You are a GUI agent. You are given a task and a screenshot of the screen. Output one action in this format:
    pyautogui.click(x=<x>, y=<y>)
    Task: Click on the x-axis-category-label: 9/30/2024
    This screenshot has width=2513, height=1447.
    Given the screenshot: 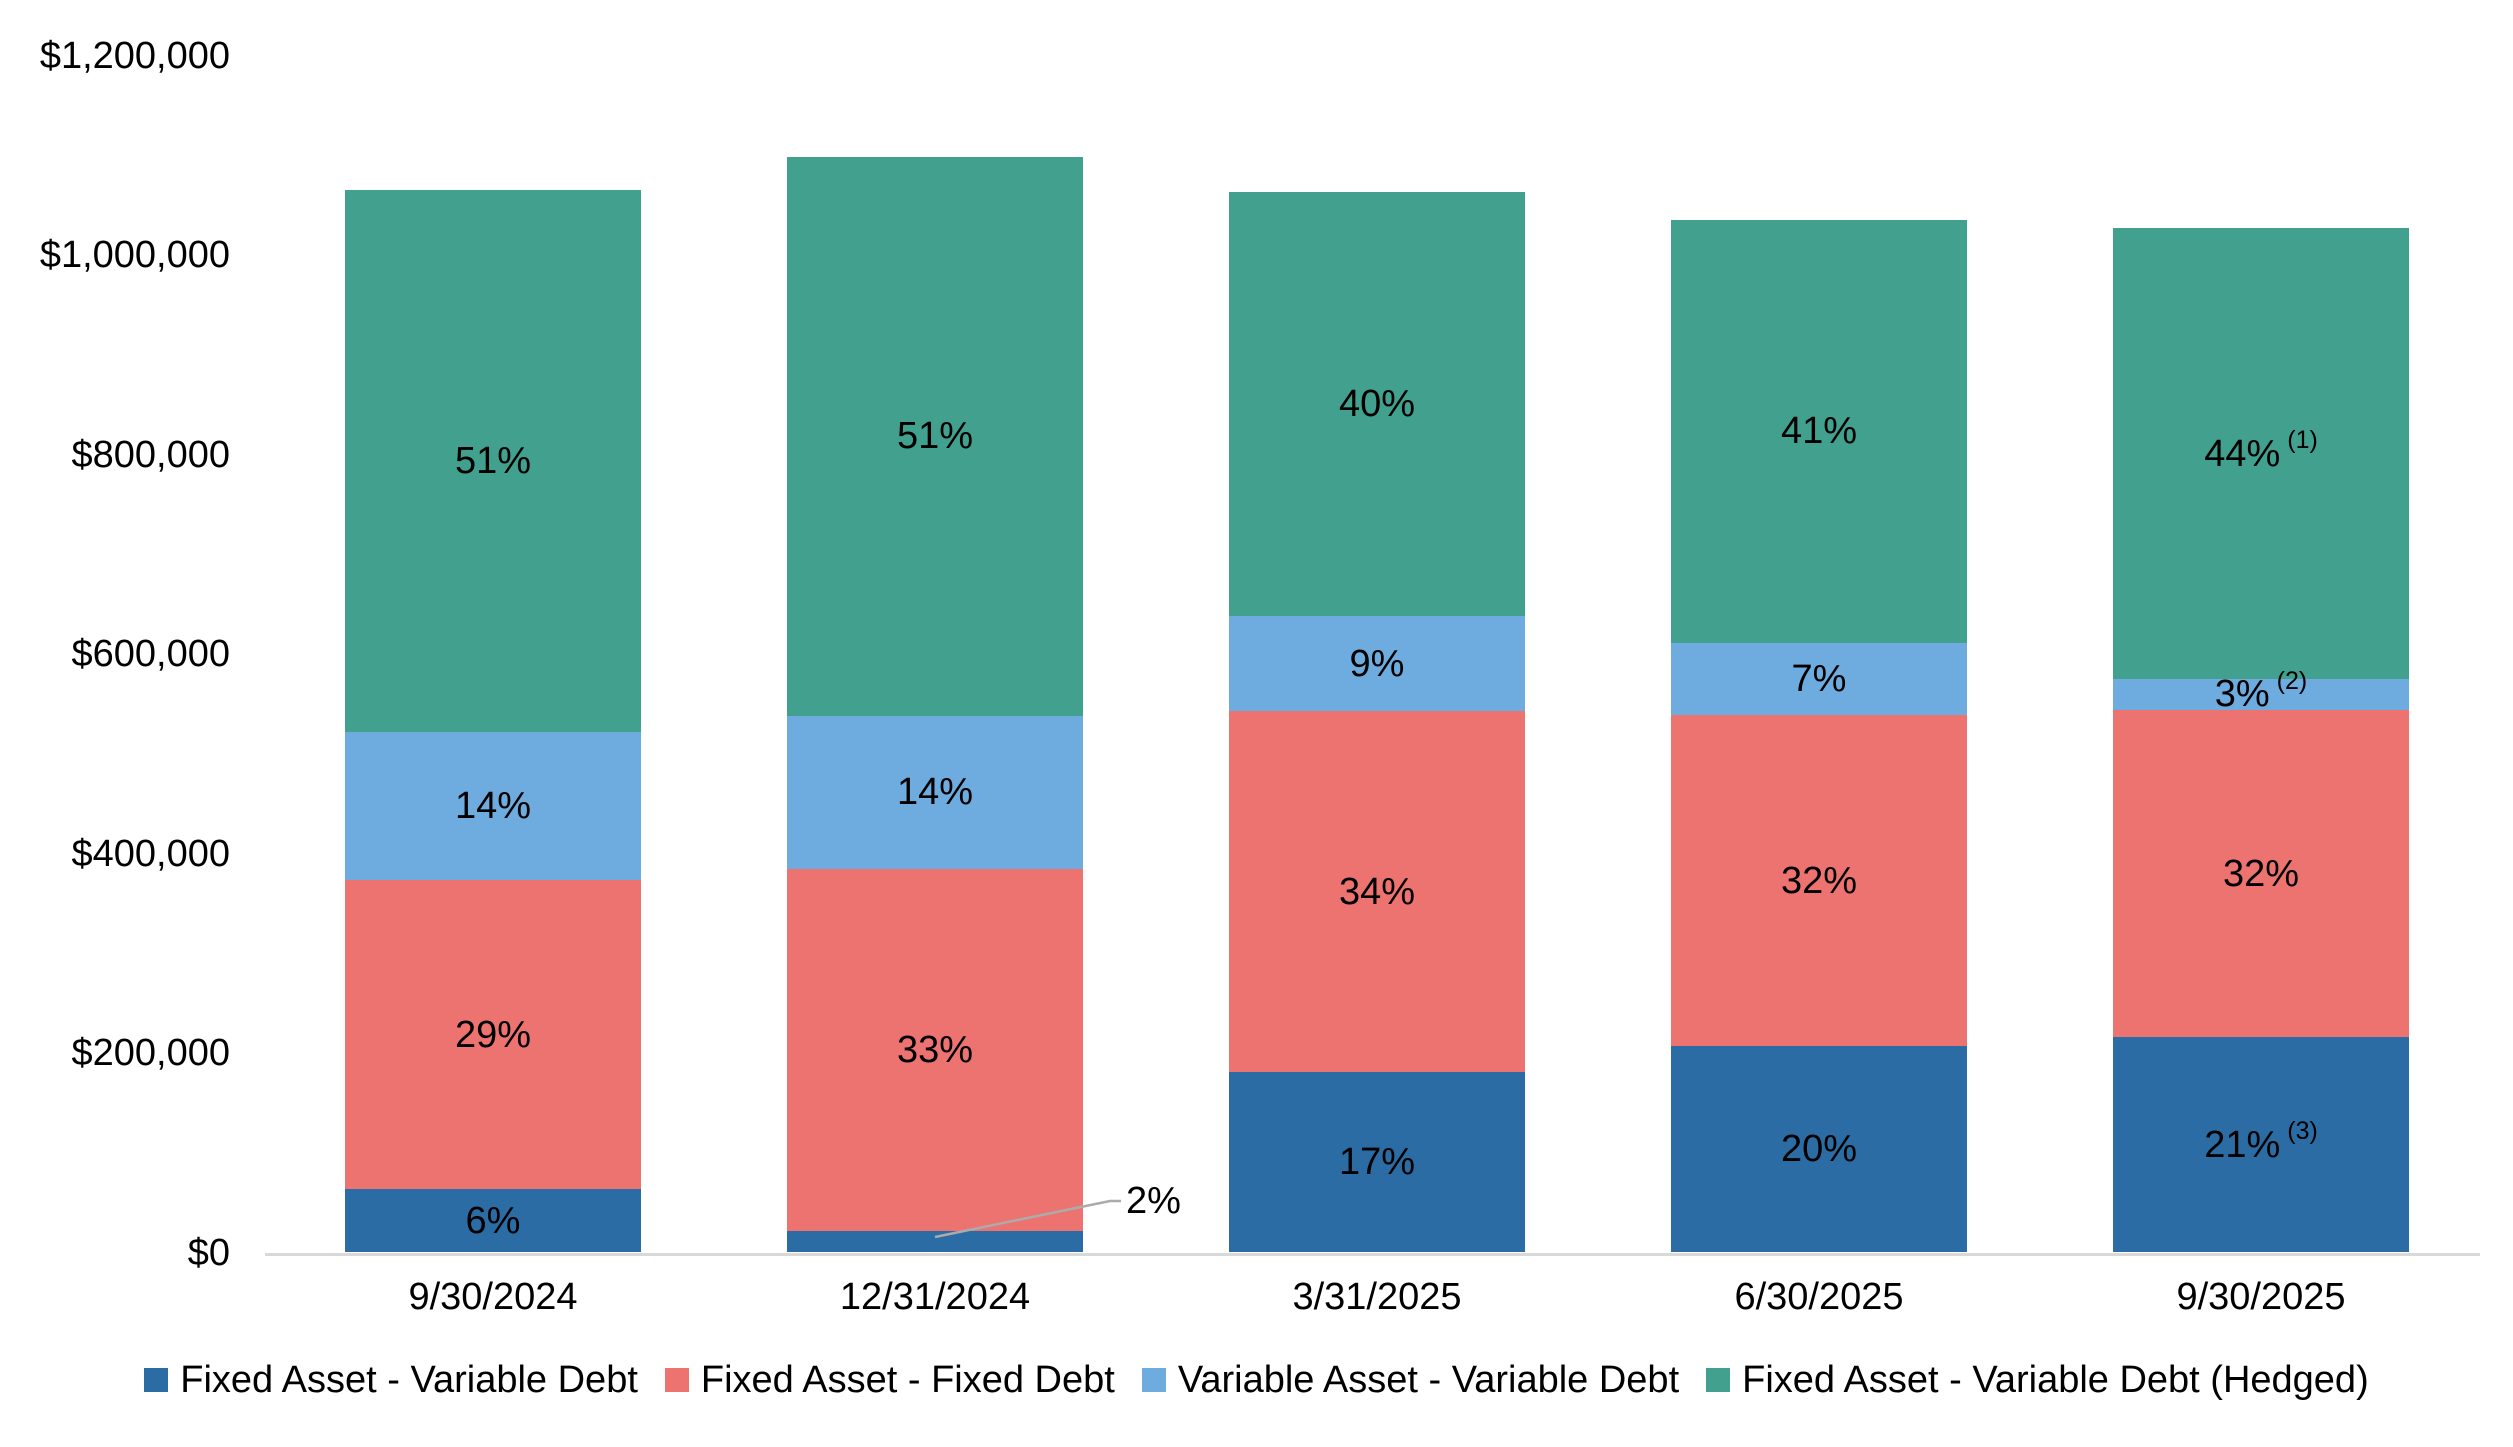 What is the action you would take?
    pyautogui.click(x=493, y=1297)
    